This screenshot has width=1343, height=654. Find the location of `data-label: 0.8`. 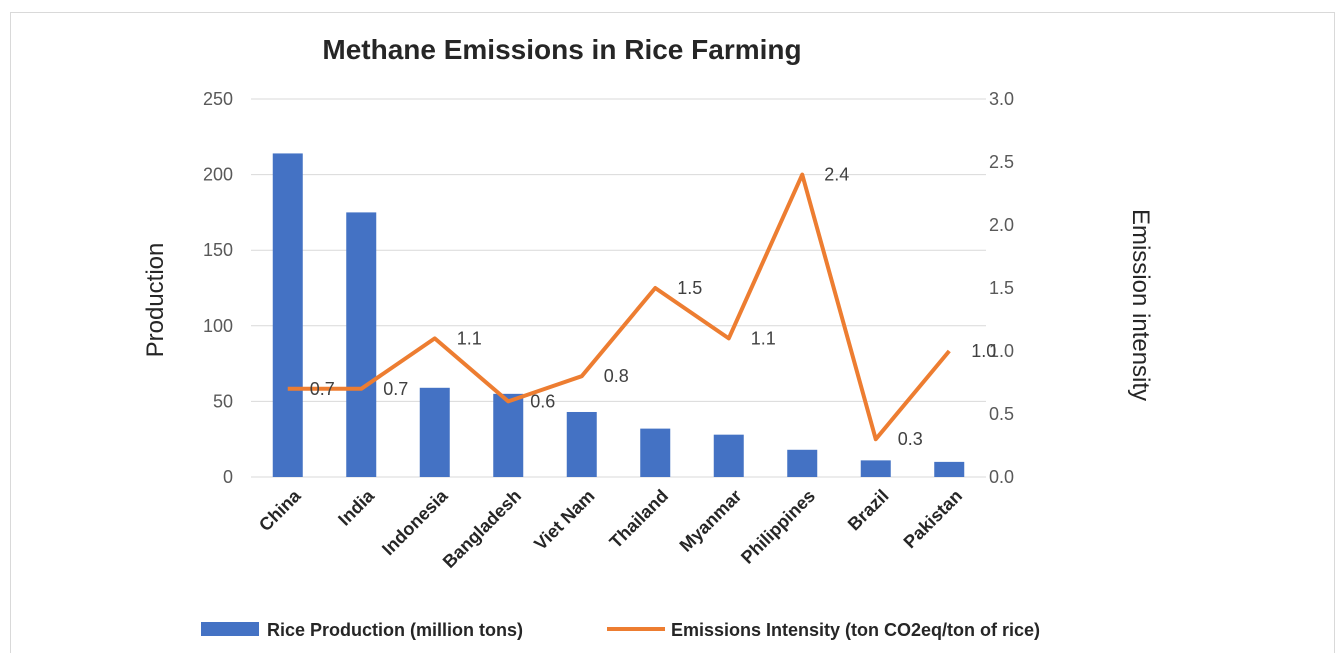

data-label: 0.8 is located at coordinates (616, 376).